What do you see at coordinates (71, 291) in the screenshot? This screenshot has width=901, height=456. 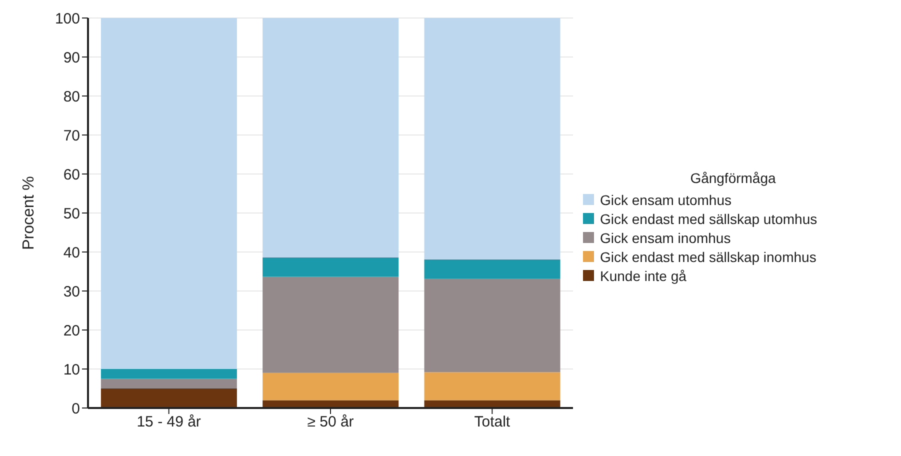 I see `y-tick-label: 30` at bounding box center [71, 291].